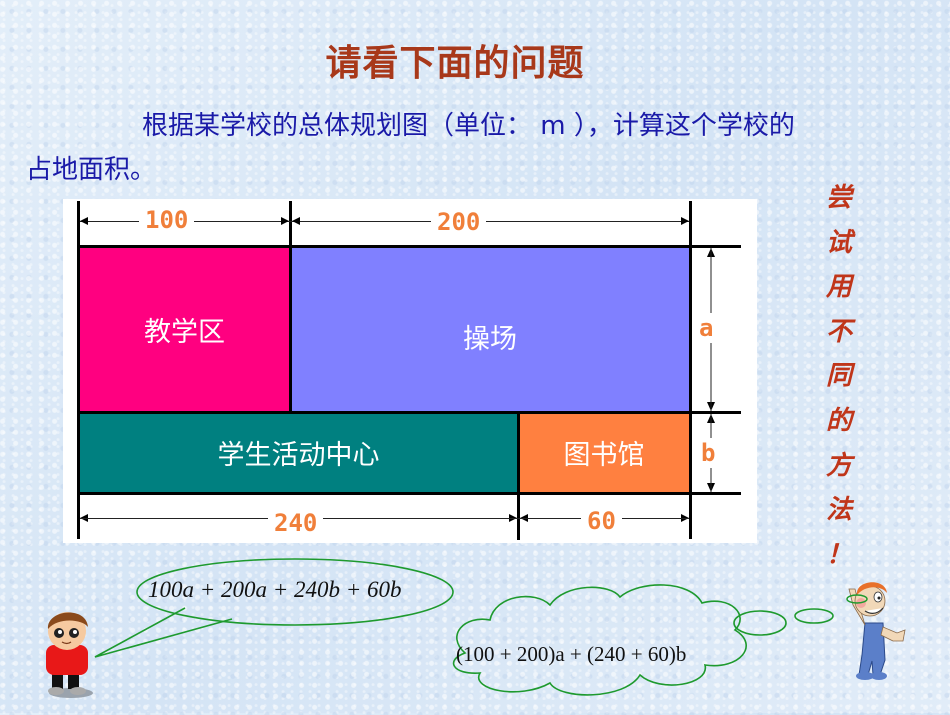  Describe the element at coordinates (384, 518) in the screenshot. I see `dim-line-bottom` at that location.